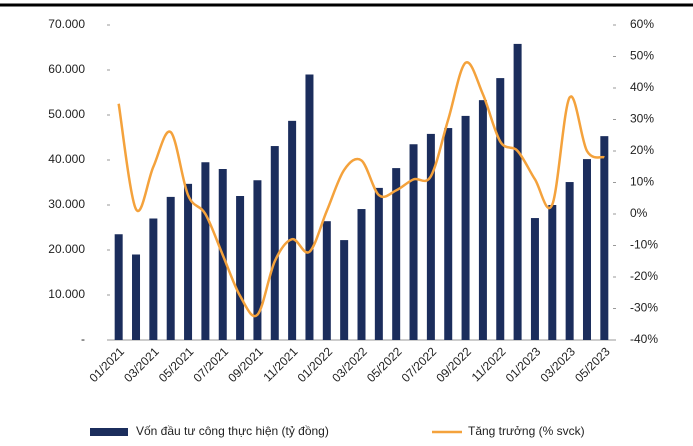  Describe the element at coordinates (644, 276) in the screenshot. I see `y2-tick-label: -20%` at that location.